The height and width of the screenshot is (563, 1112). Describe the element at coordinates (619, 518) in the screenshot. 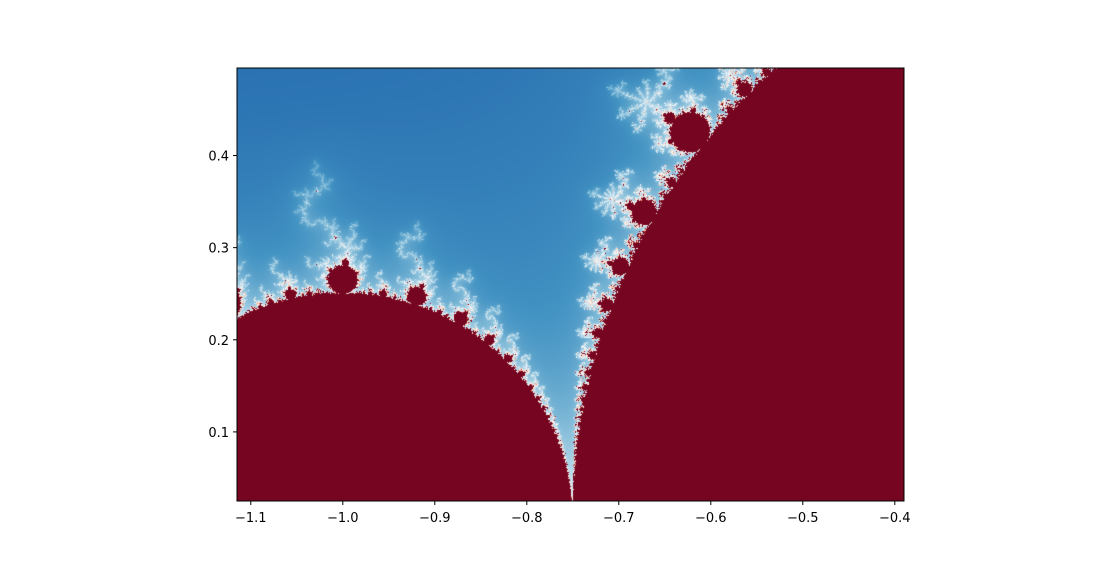

I see `x-tick-label: −0.7` at that location.